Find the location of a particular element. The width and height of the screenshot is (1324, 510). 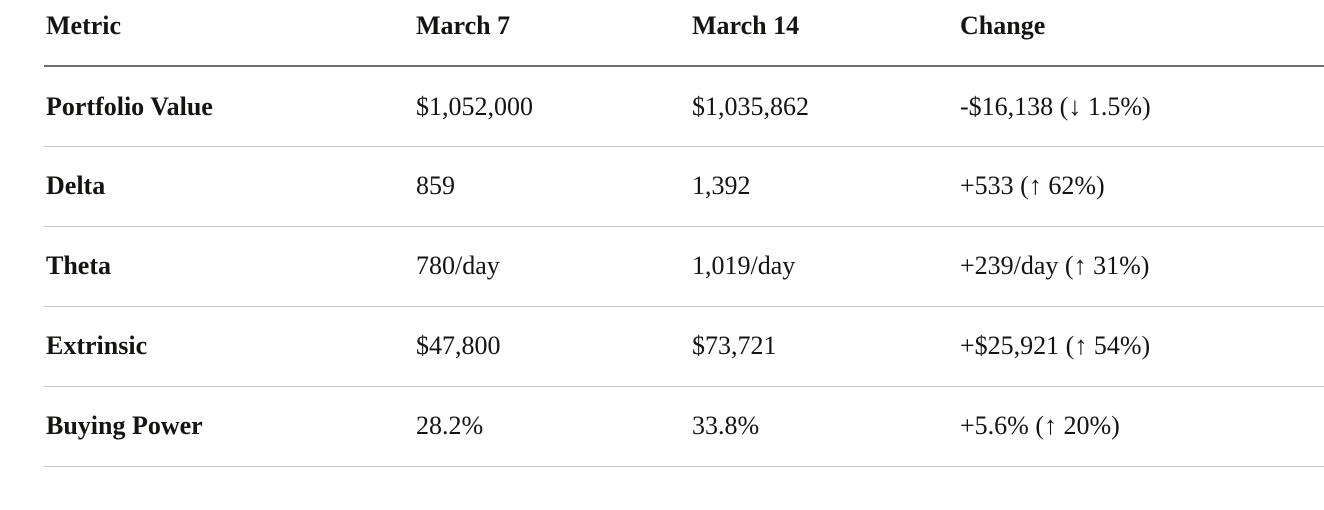

column-header-change: Change is located at coordinates (1141, 33).